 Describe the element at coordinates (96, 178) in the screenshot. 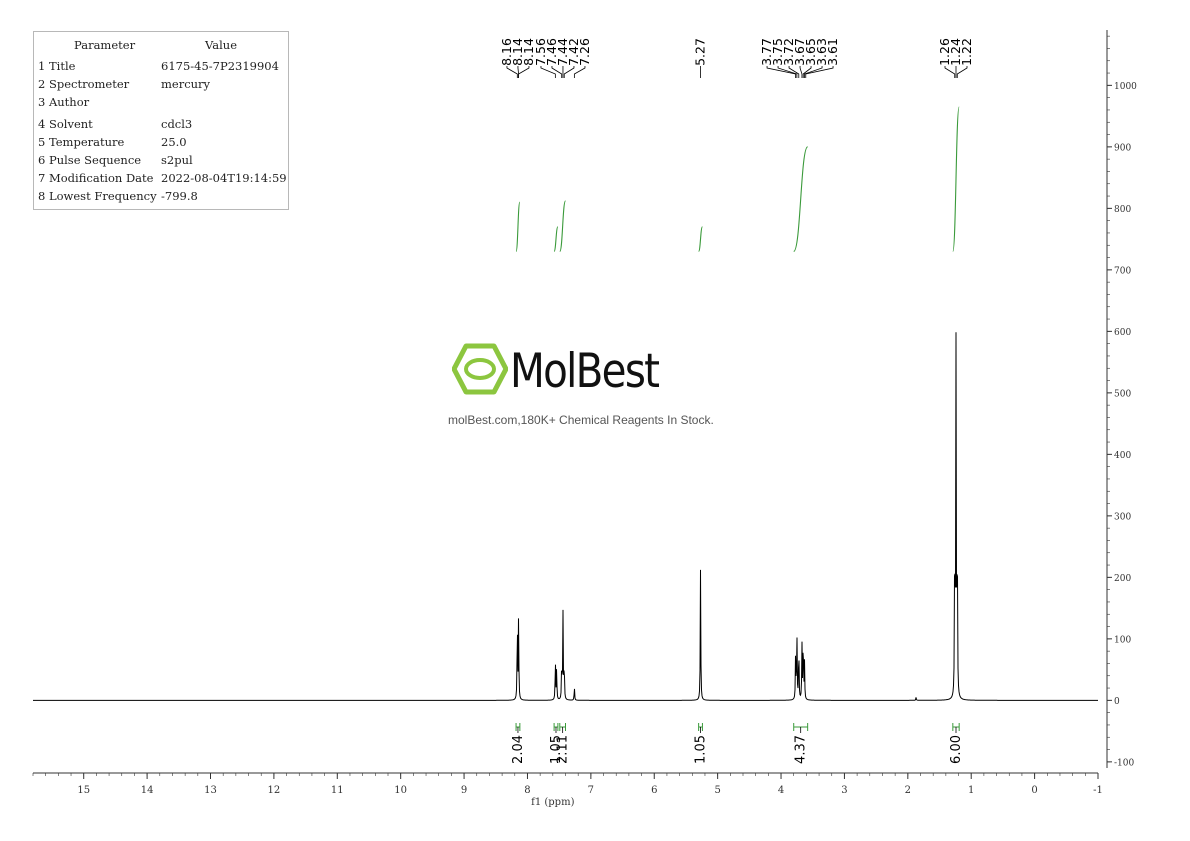

I see `param-row-label: 7 Modification Date` at that location.